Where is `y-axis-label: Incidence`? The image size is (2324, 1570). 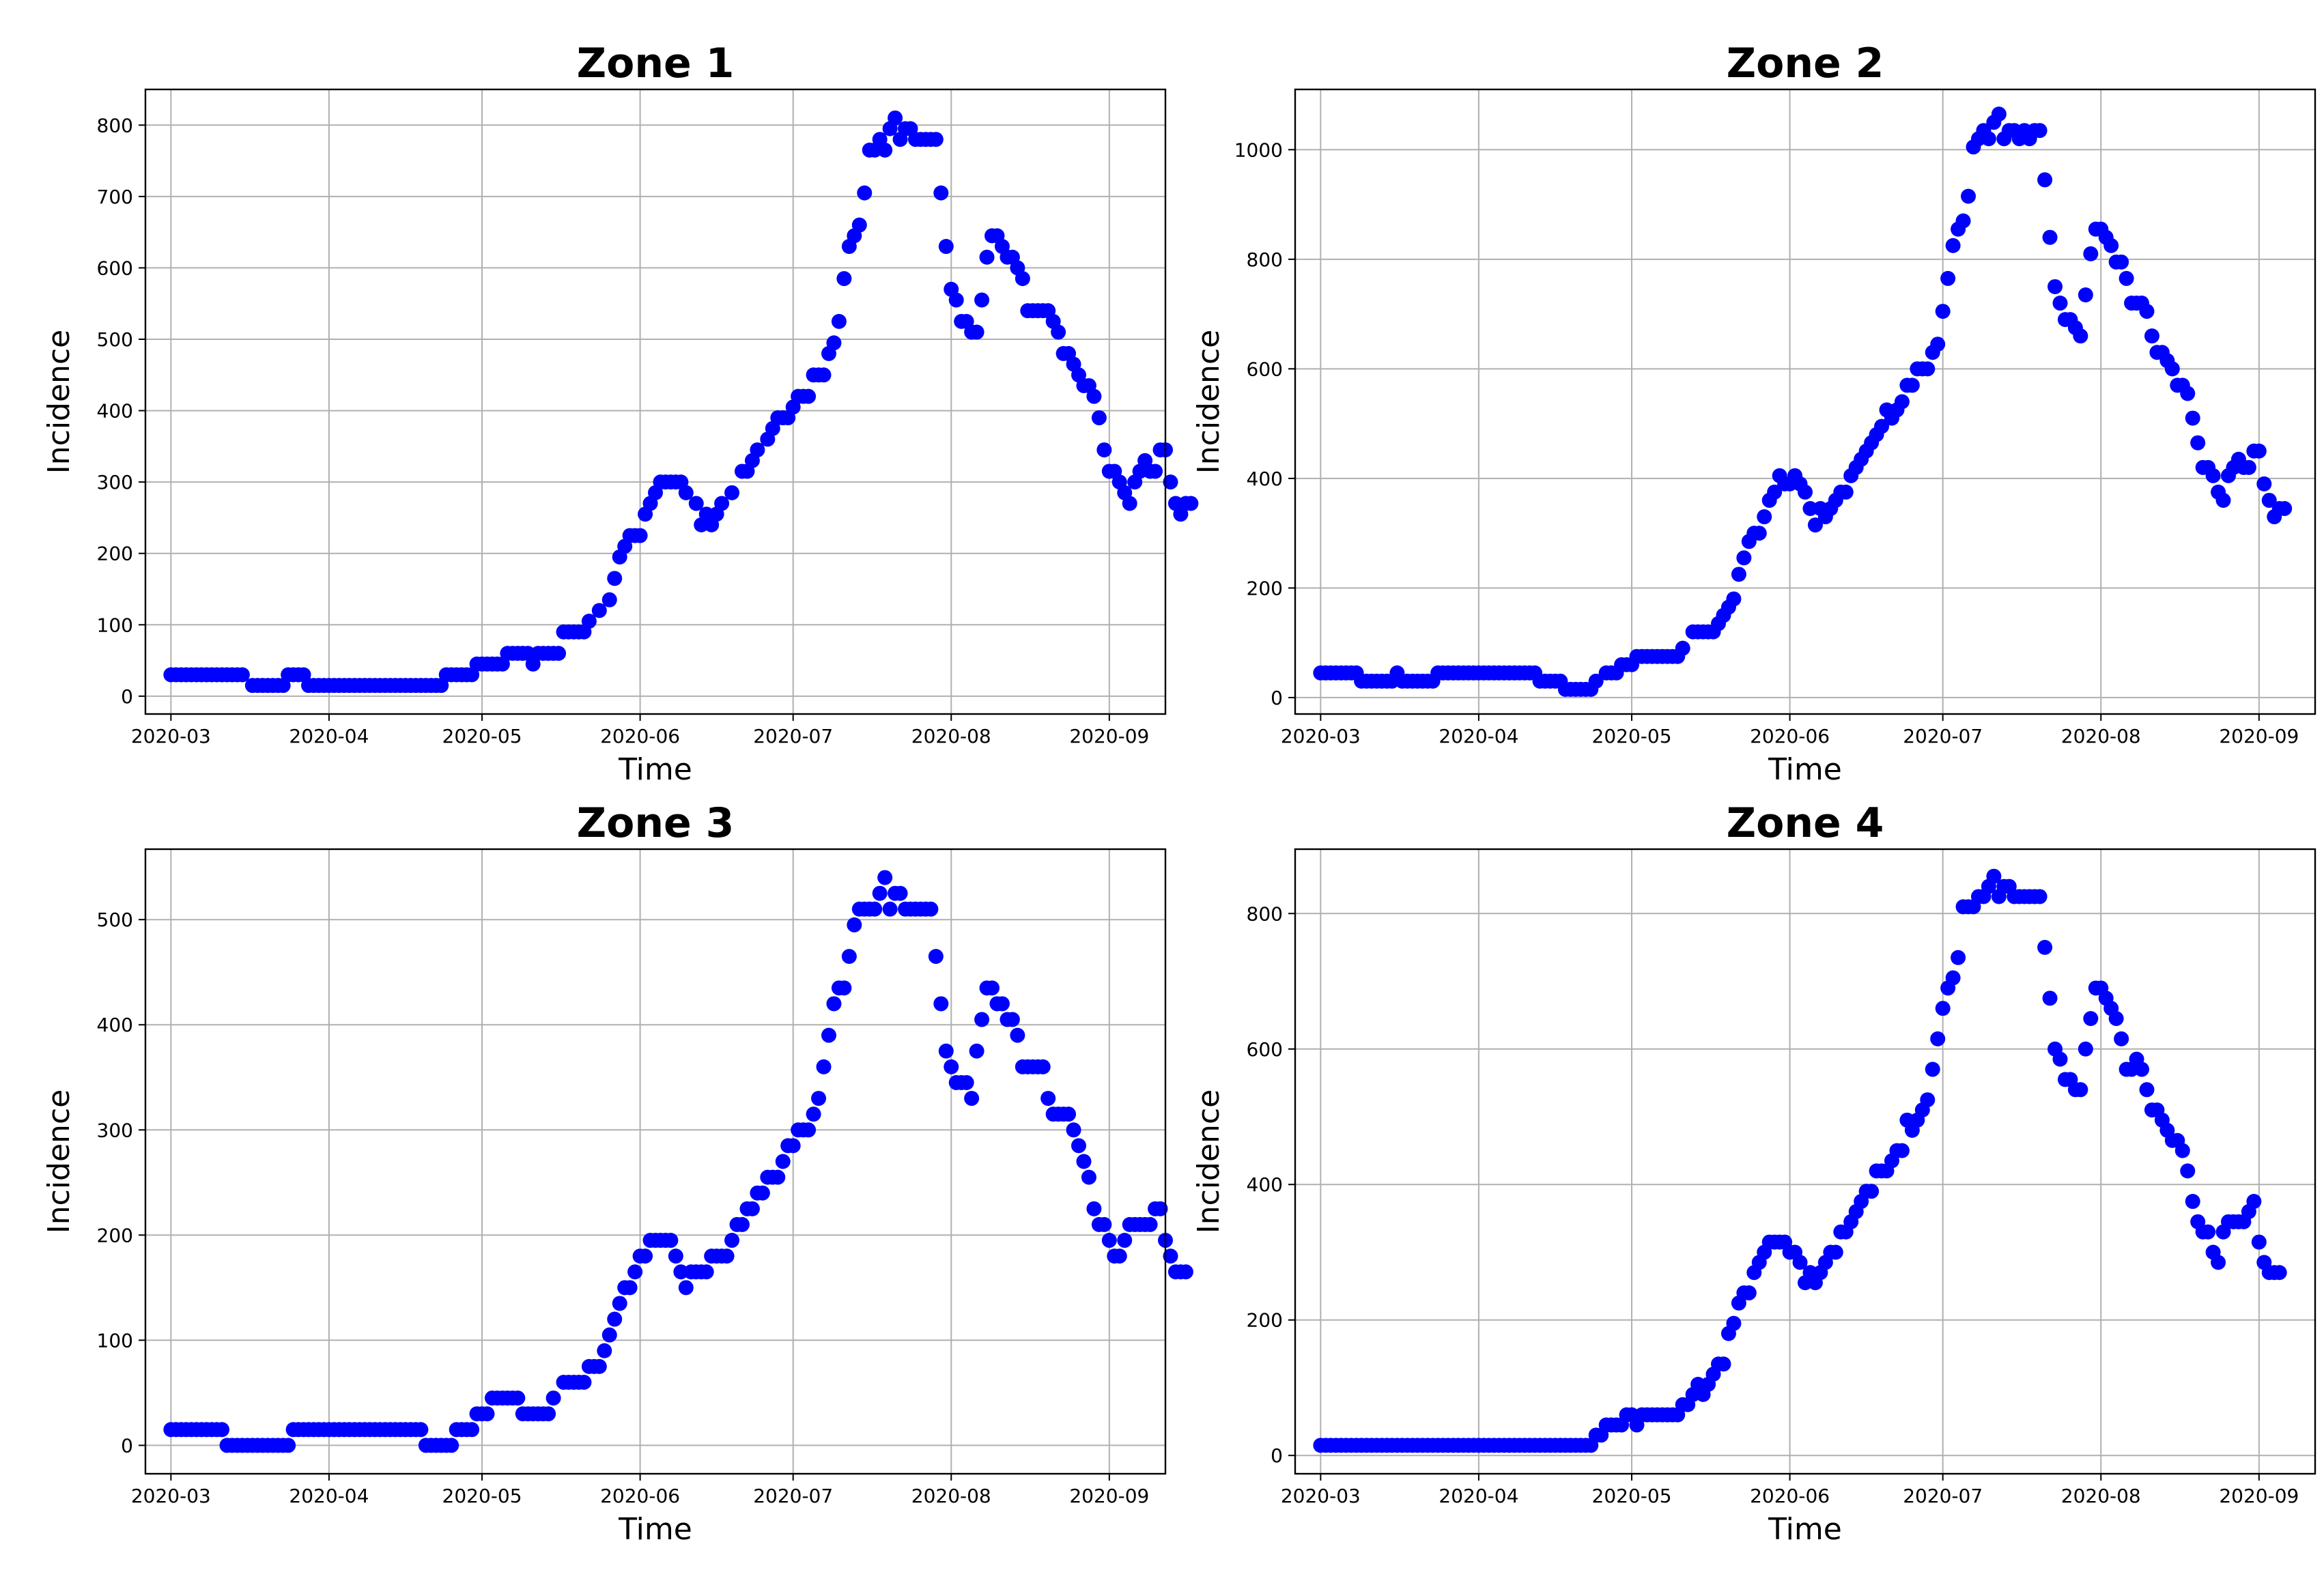
y-axis-label: Incidence is located at coordinates (1208, 1161).